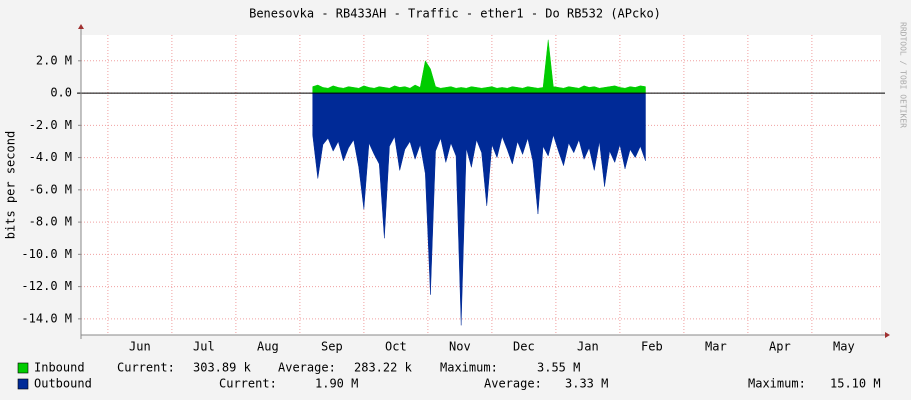 The width and height of the screenshot is (911, 400). Describe the element at coordinates (887, 335) in the screenshot. I see `x-arrow` at that location.